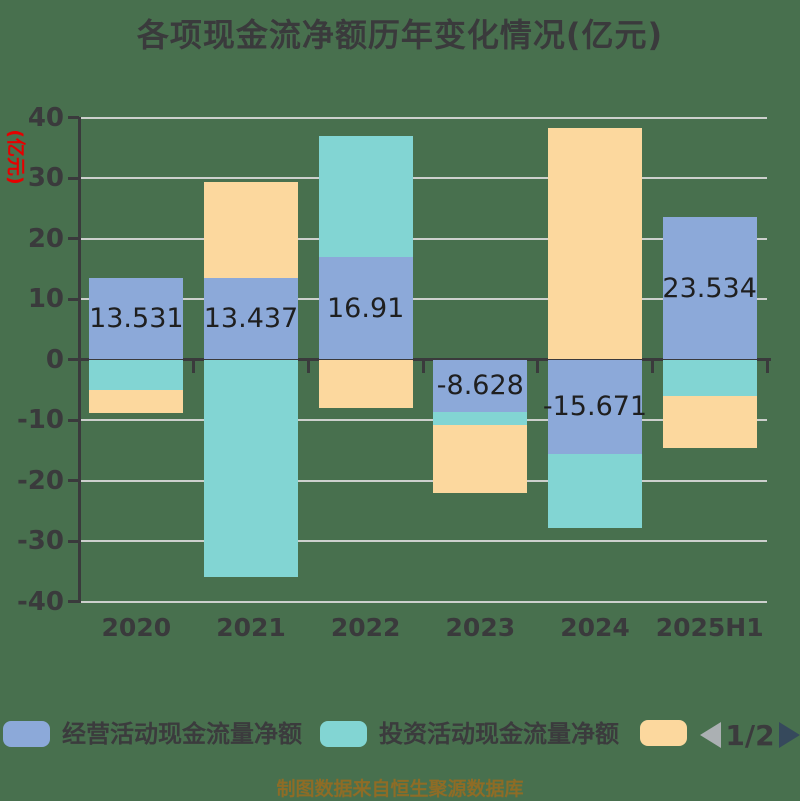 This screenshot has height=801, width=800. What do you see at coordinates (182, 734) in the screenshot?
I see `legend-label-operating: 经营活动现金流量净额` at bounding box center [182, 734].